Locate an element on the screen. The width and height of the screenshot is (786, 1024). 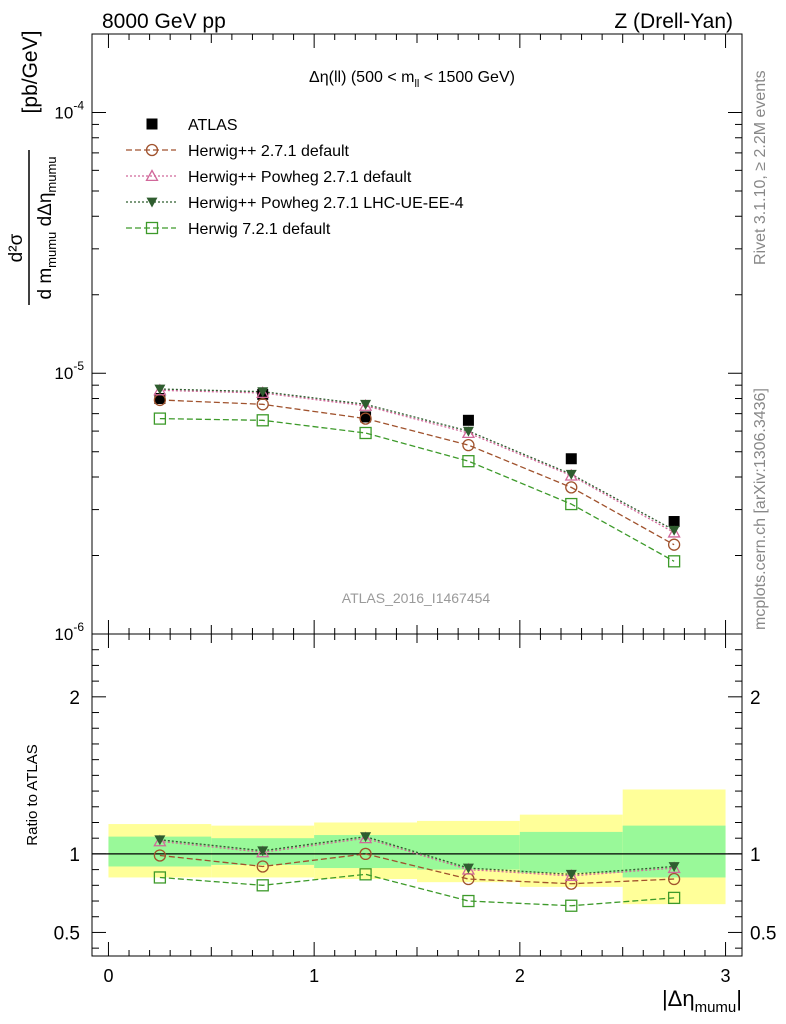
ratio-line-powheg is located at coordinates (417, 857).